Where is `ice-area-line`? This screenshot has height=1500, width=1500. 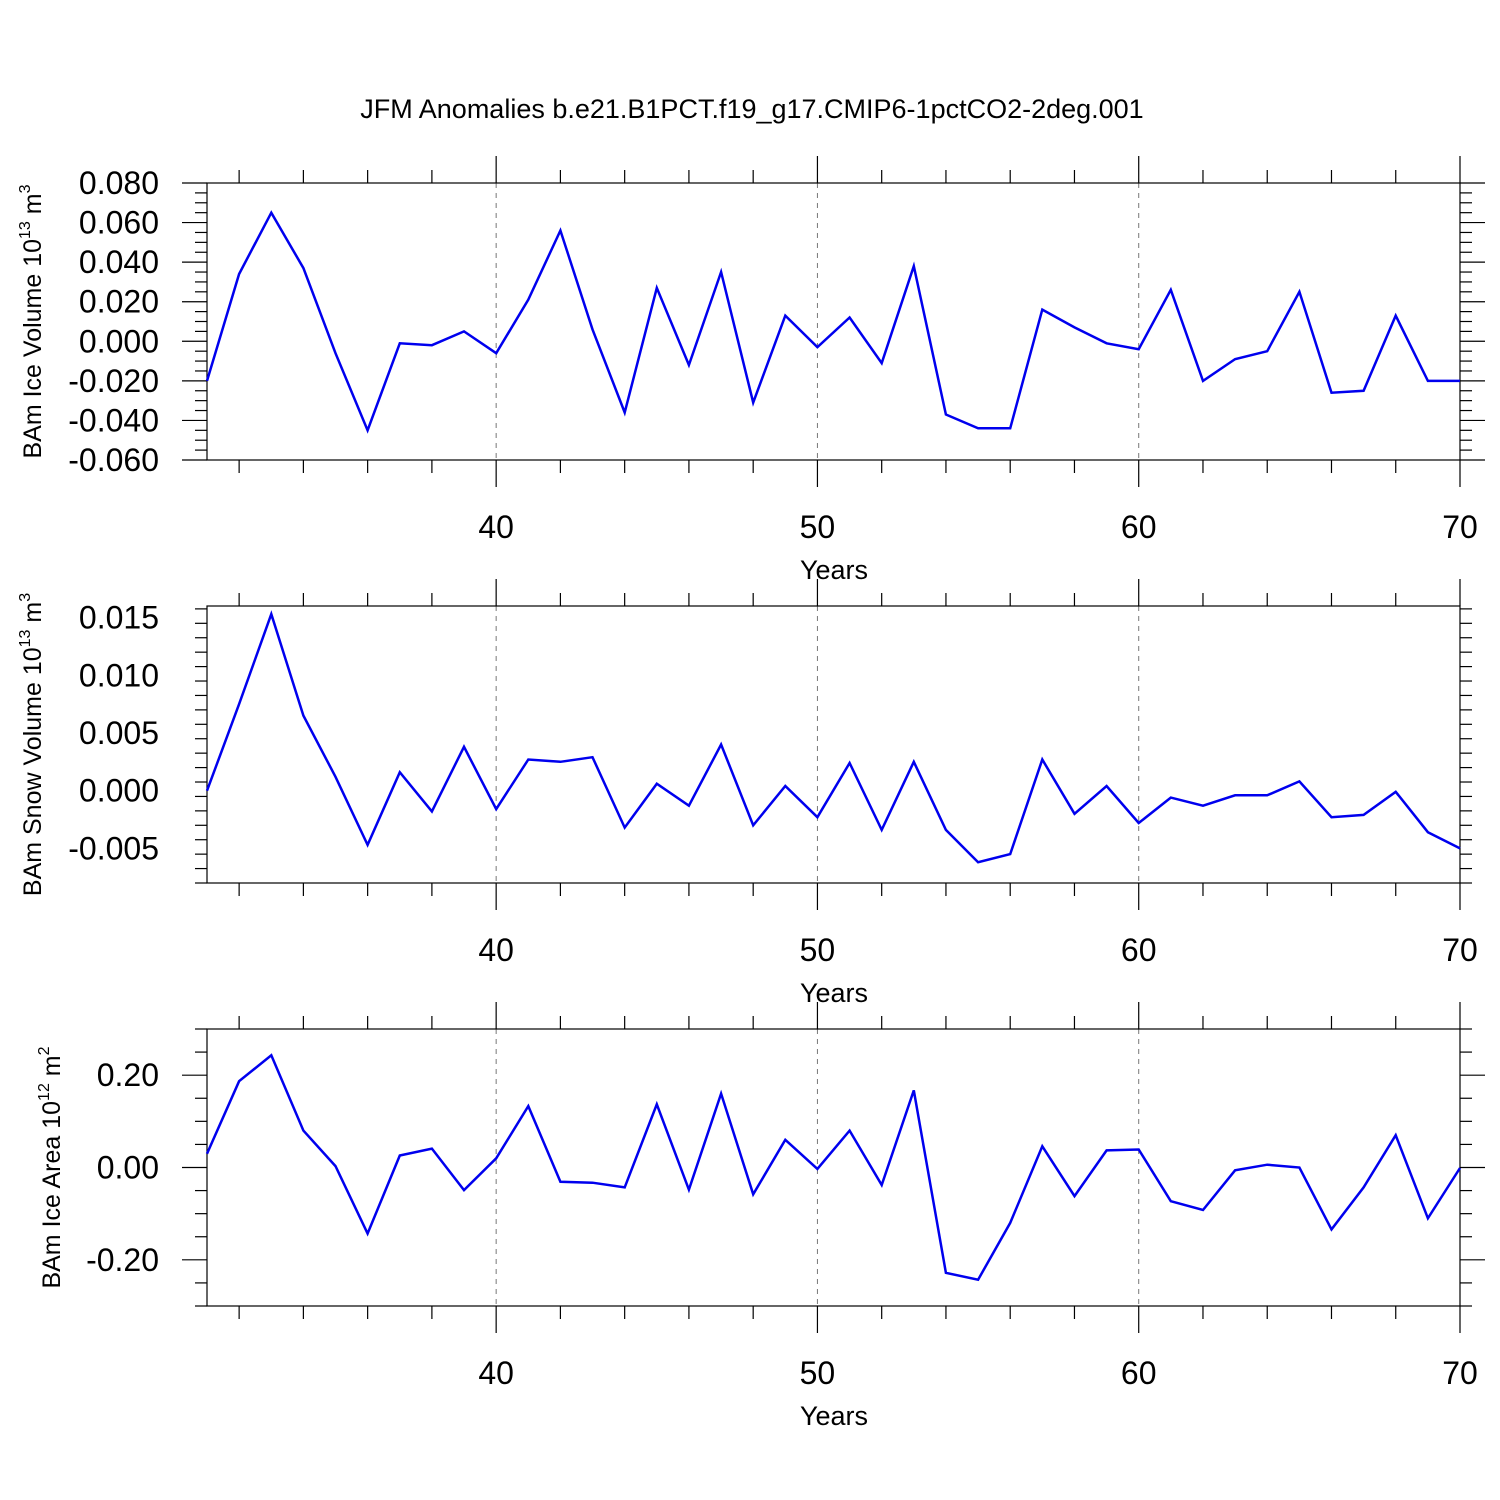
ice-area-line is located at coordinates (833, 1167).